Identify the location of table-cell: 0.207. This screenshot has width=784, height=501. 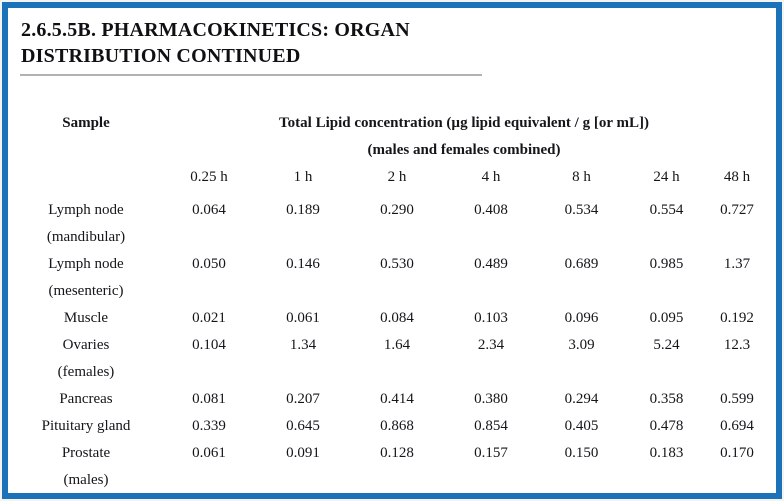
(303, 399).